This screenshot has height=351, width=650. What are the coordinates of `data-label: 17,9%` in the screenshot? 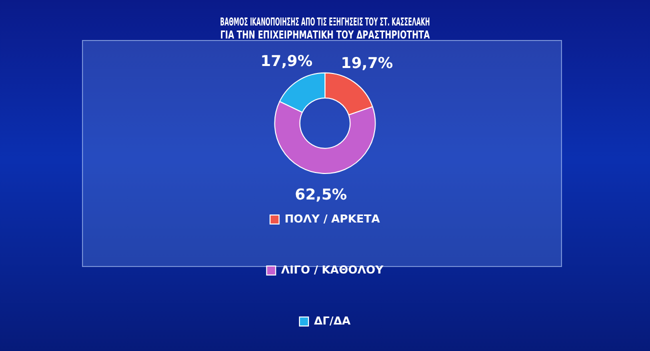 It's located at (286, 61).